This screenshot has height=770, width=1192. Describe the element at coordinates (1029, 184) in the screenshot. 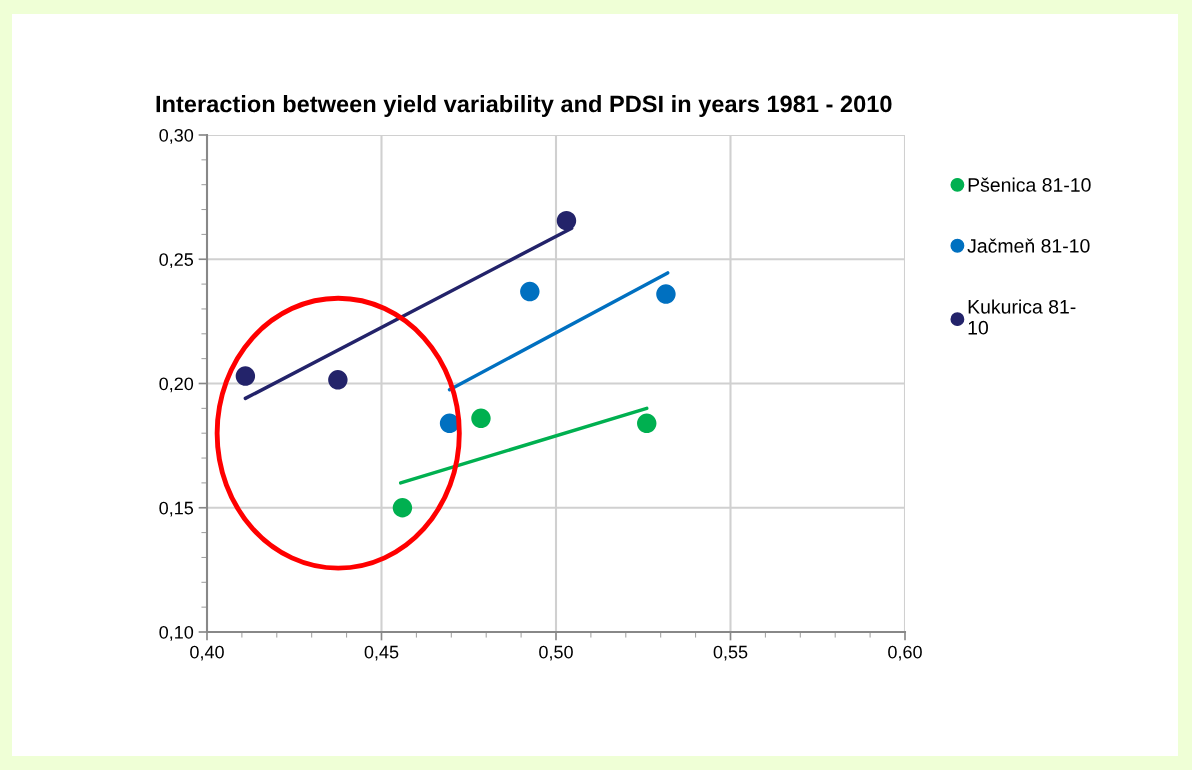

I see `legend-label: Pšenica 81-10` at that location.